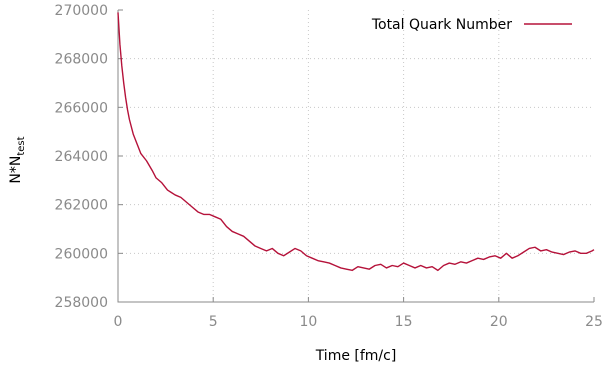 Image resolution: width=606 pixels, height=369 pixels. Describe the element at coordinates (81, 157) in the screenshot. I see `y-tick-label: 264000` at that location.